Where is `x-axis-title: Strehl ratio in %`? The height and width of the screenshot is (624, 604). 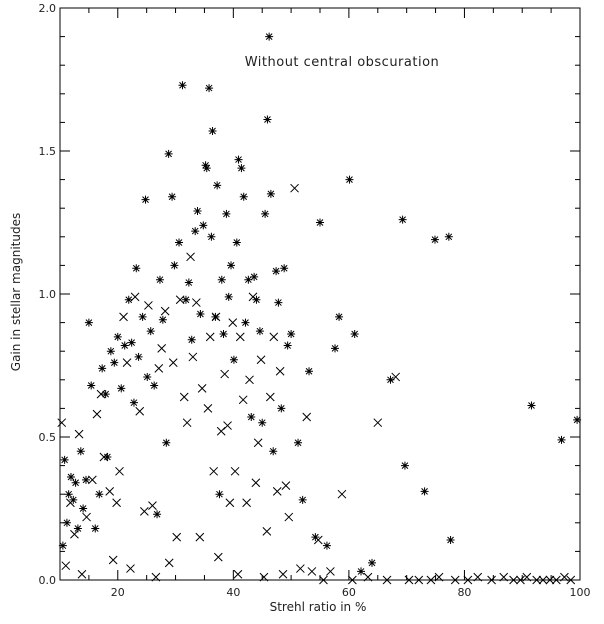 x-axis-title: Strehl ratio in % is located at coordinates (318, 607).